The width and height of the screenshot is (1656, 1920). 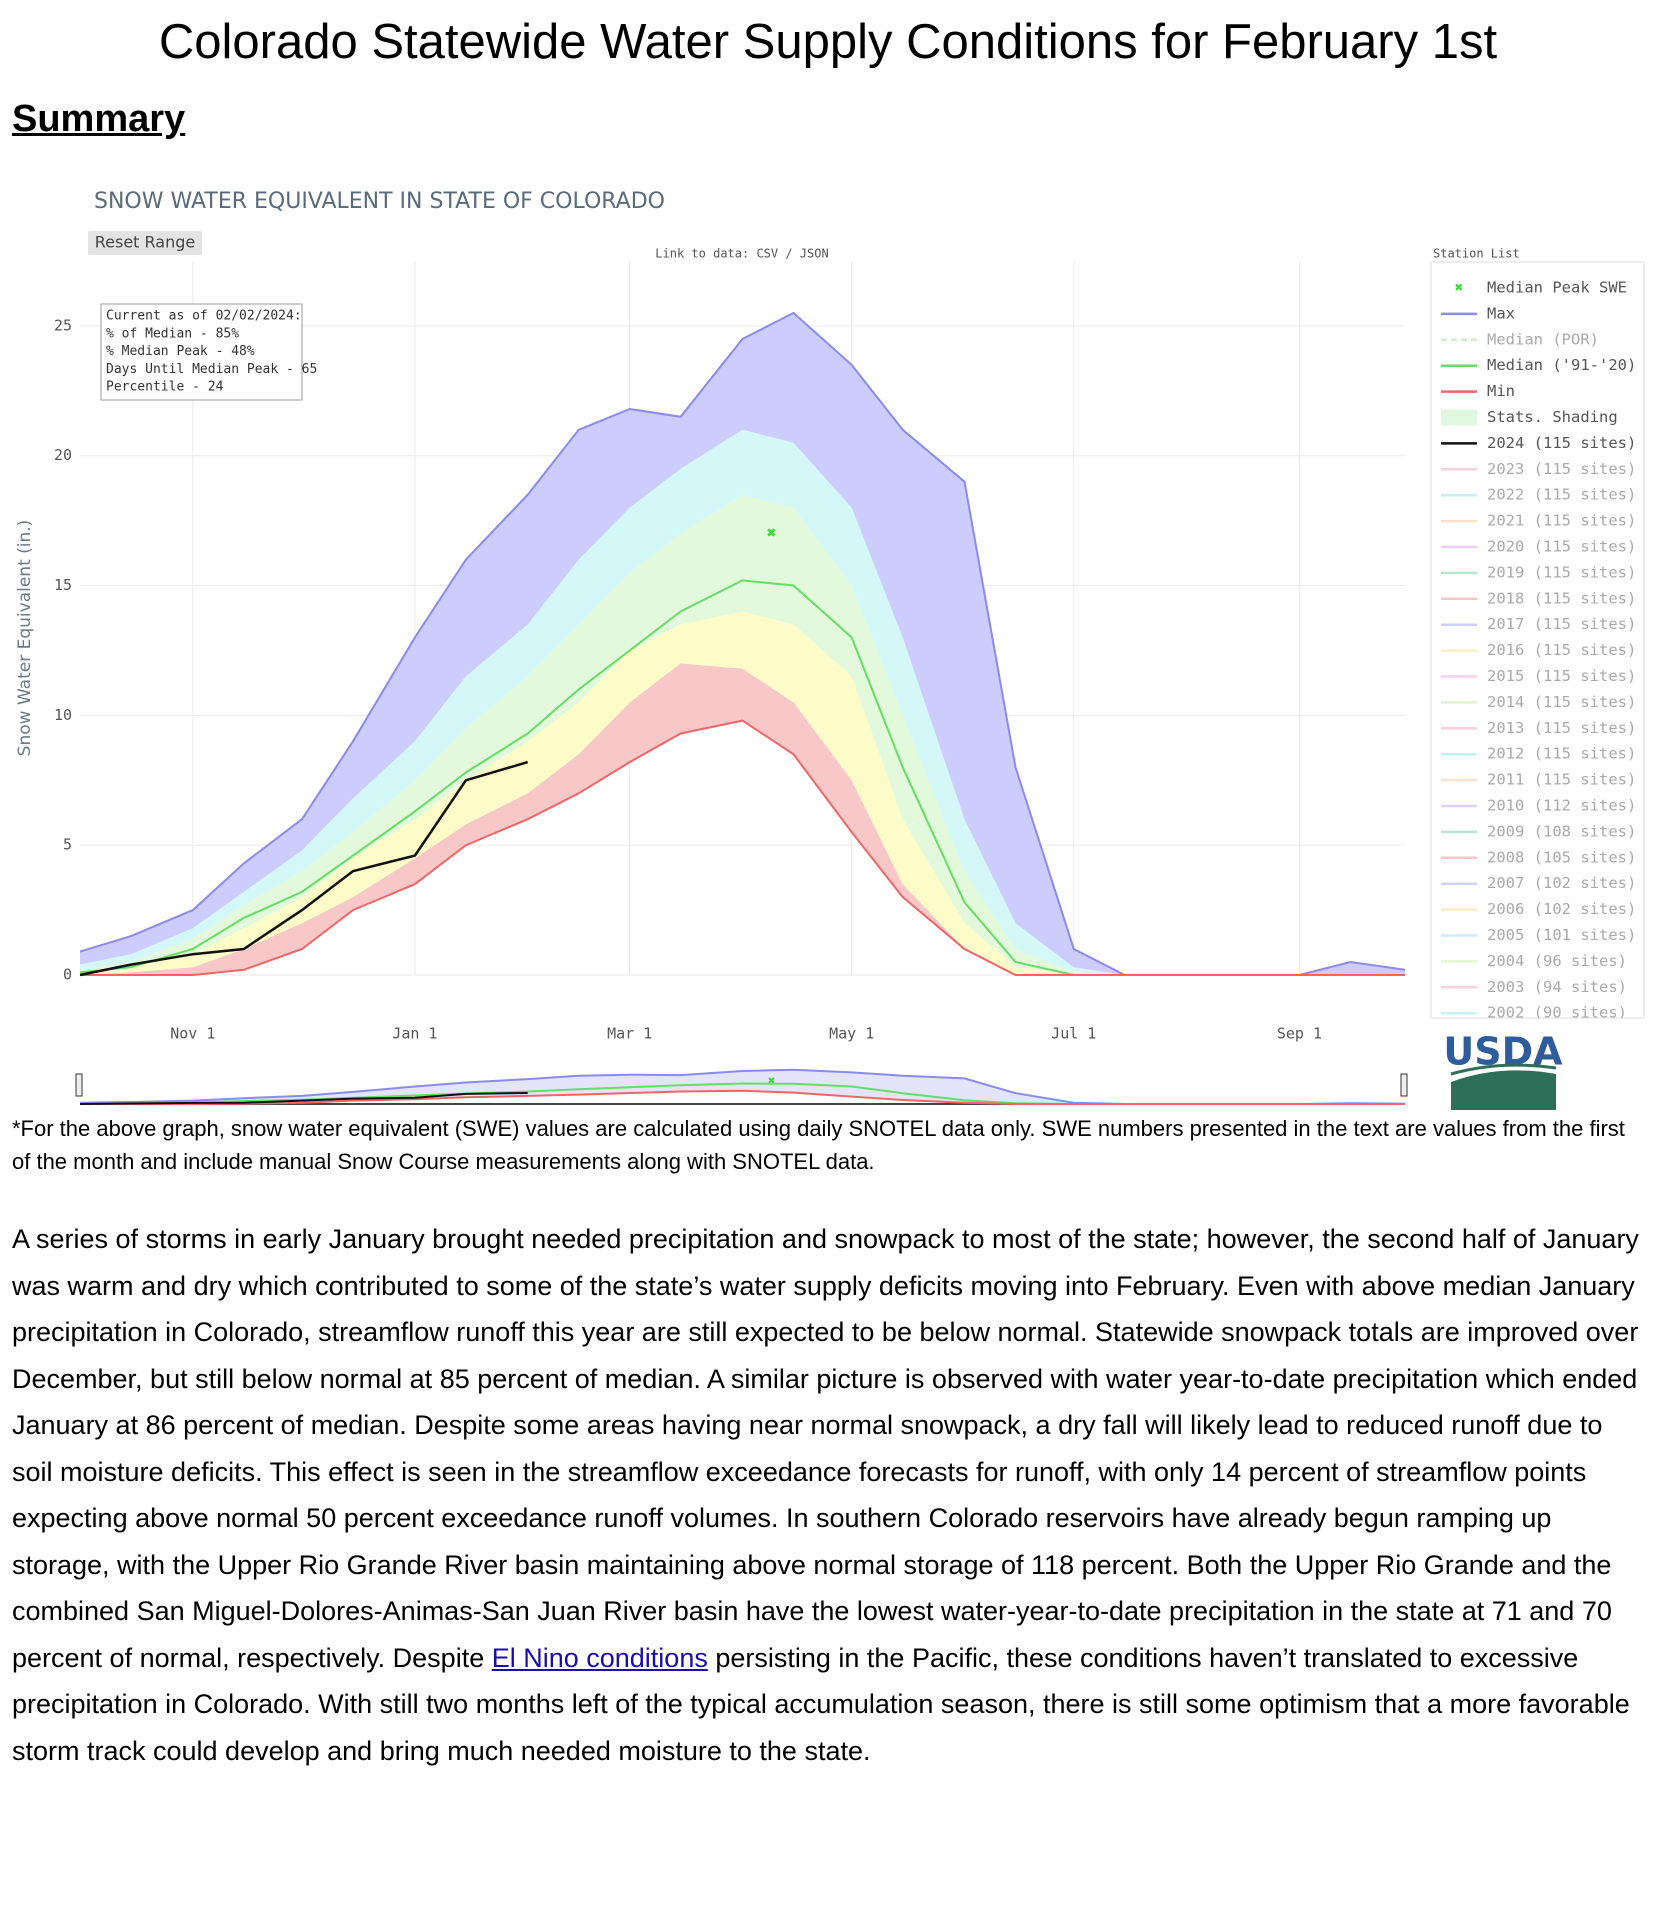 What do you see at coordinates (1561, 728) in the screenshot?
I see `legend-label: 2013 (115 sites)` at bounding box center [1561, 728].